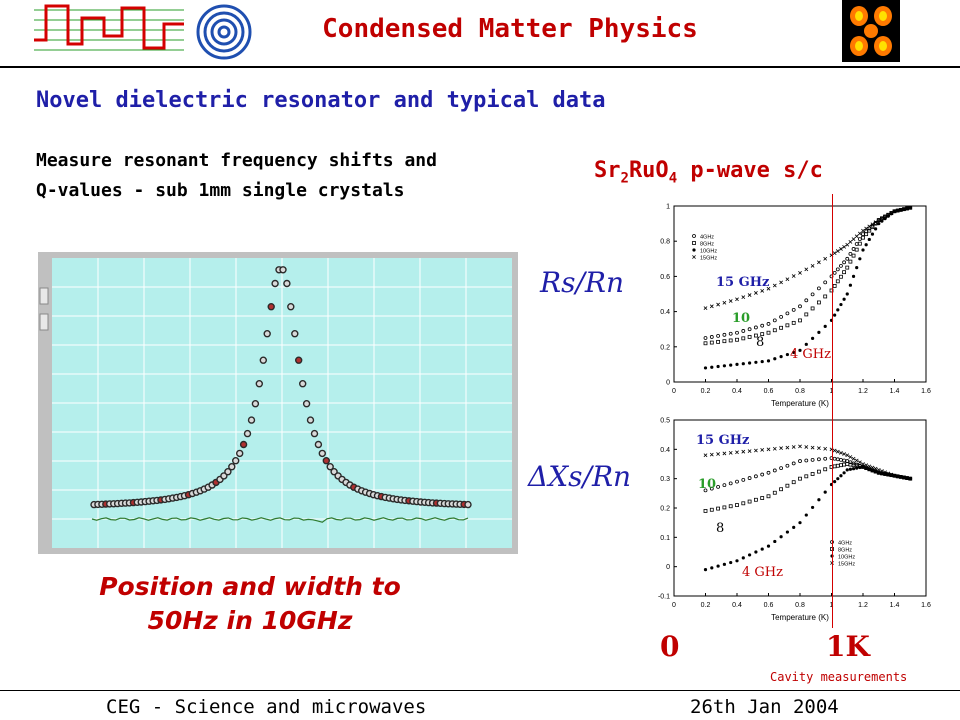 Image resolution: width=960 pixels, height=720 pixels. Describe the element at coordinates (769, 391) in the screenshot. I see `x-tick-label: 0.6` at that location.